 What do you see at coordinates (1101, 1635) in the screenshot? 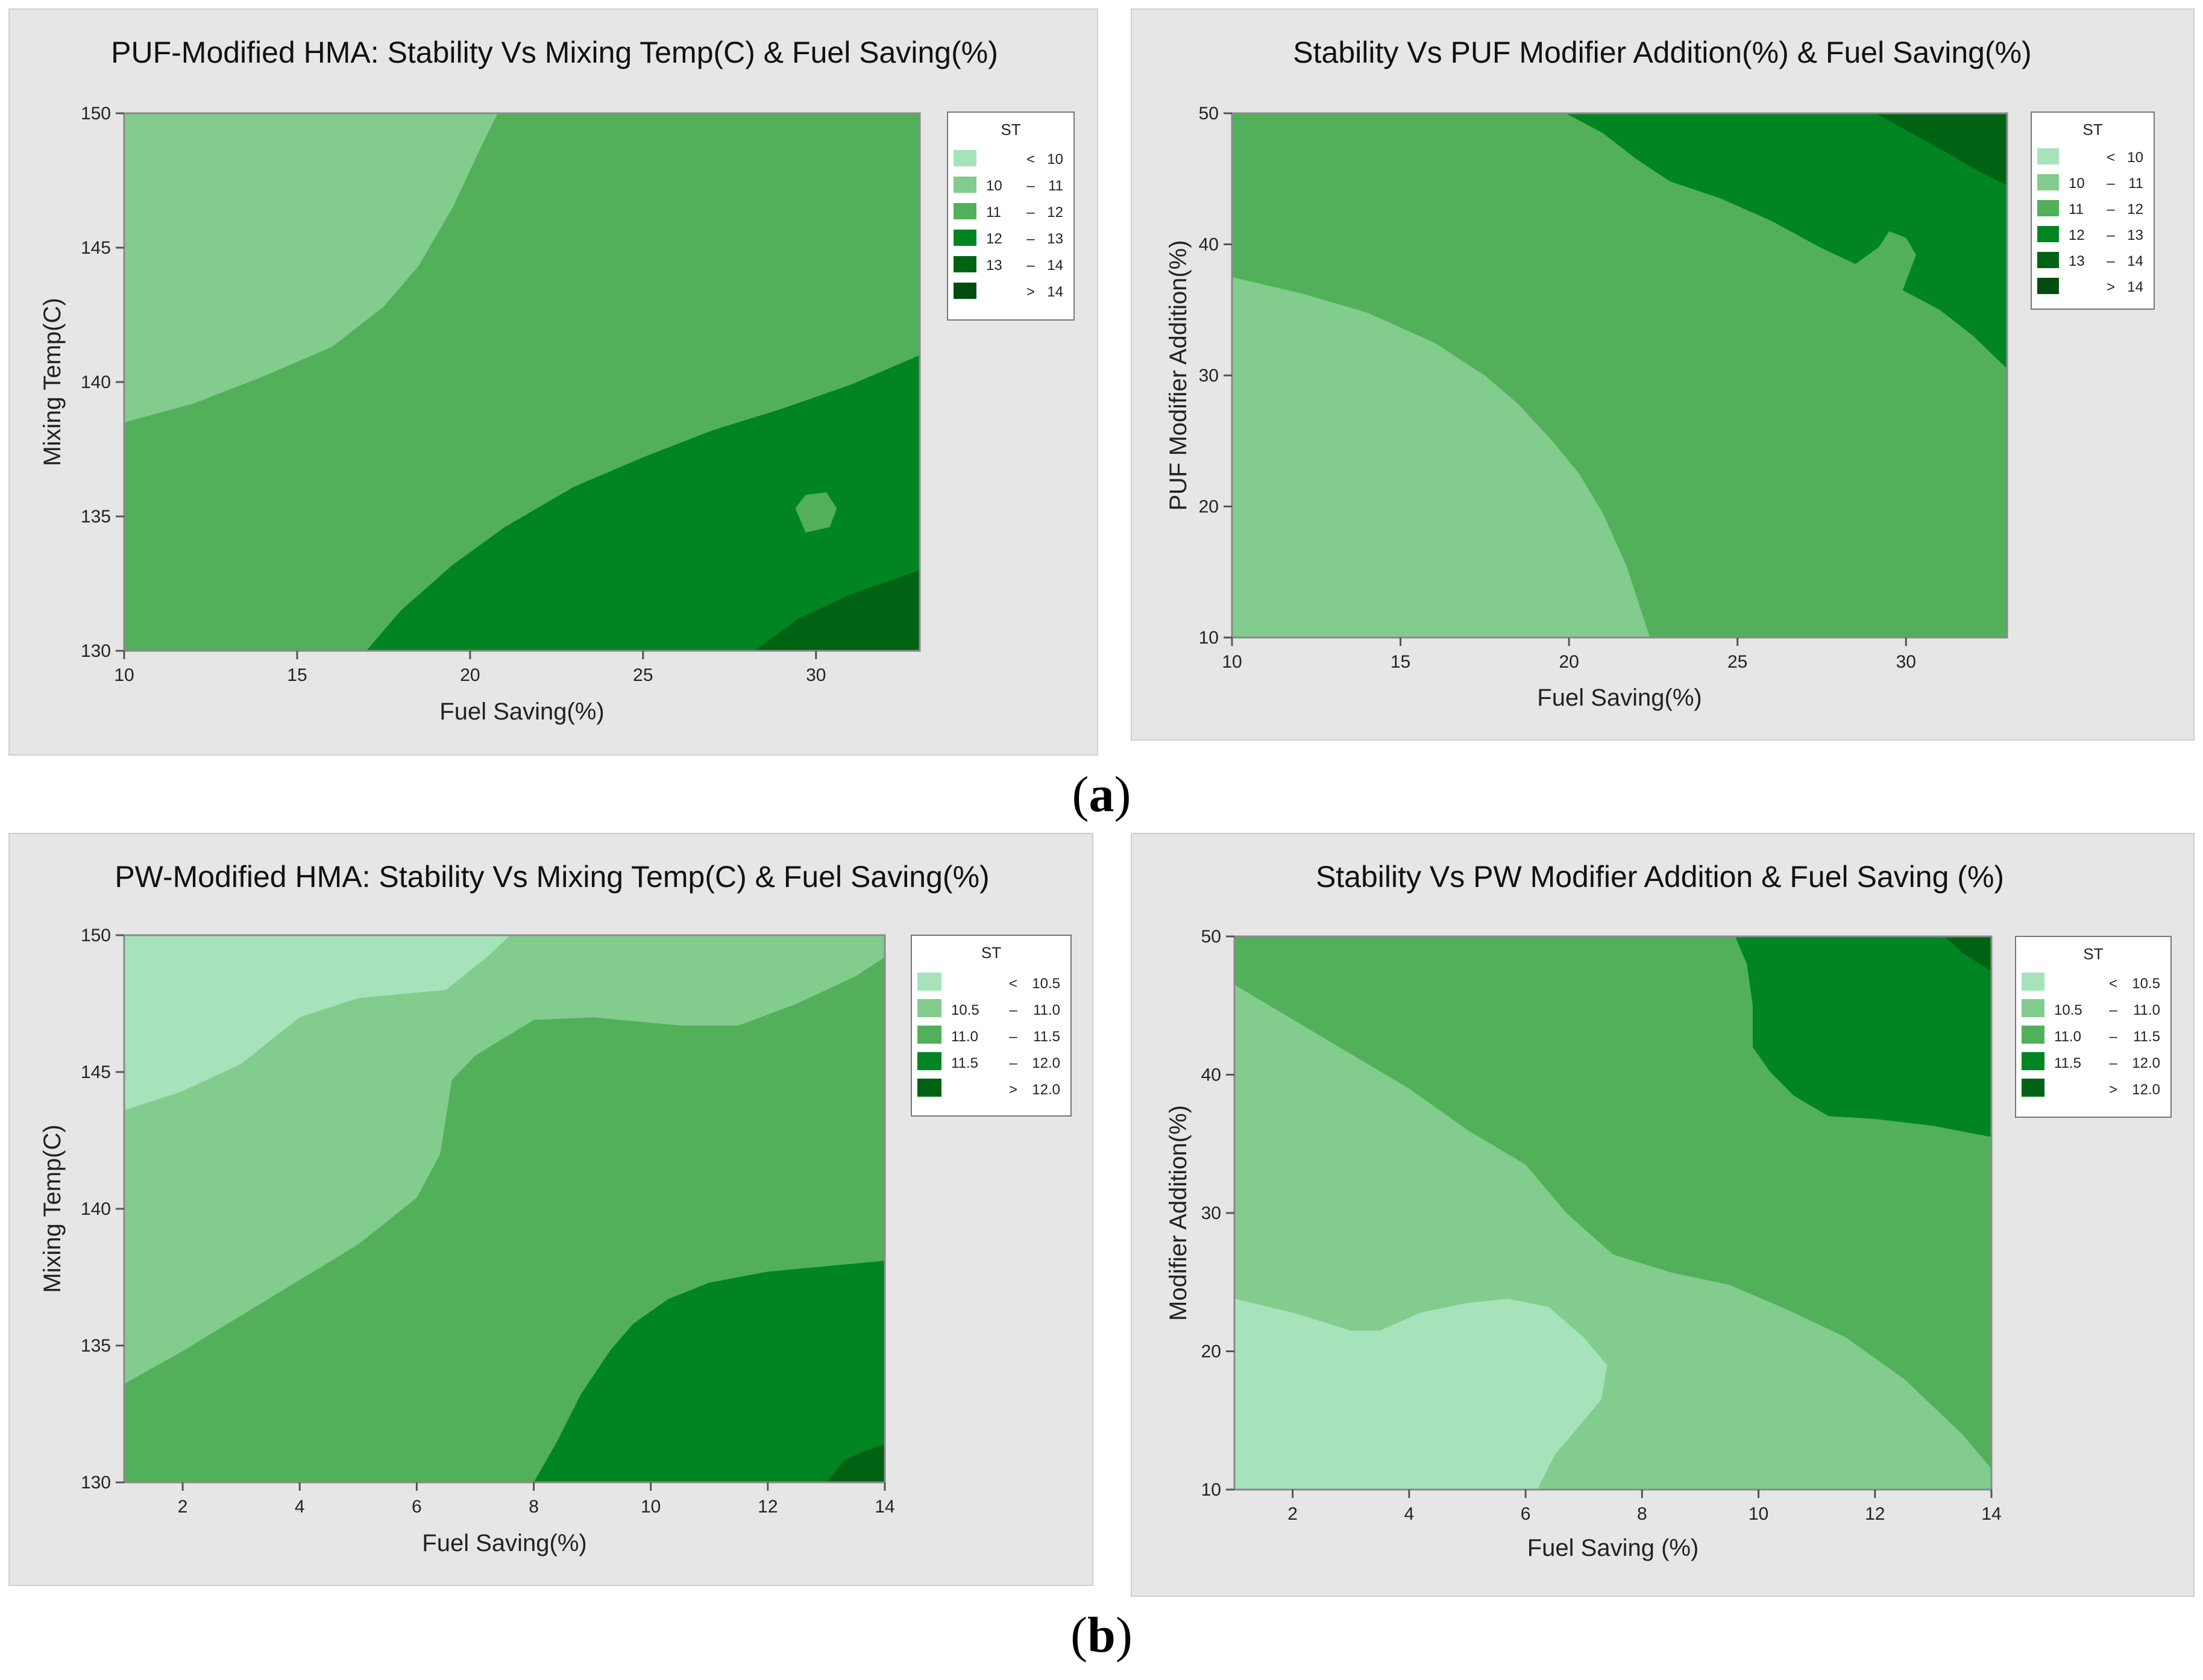
I see `figure-label-b: (b)` at bounding box center [1101, 1635].